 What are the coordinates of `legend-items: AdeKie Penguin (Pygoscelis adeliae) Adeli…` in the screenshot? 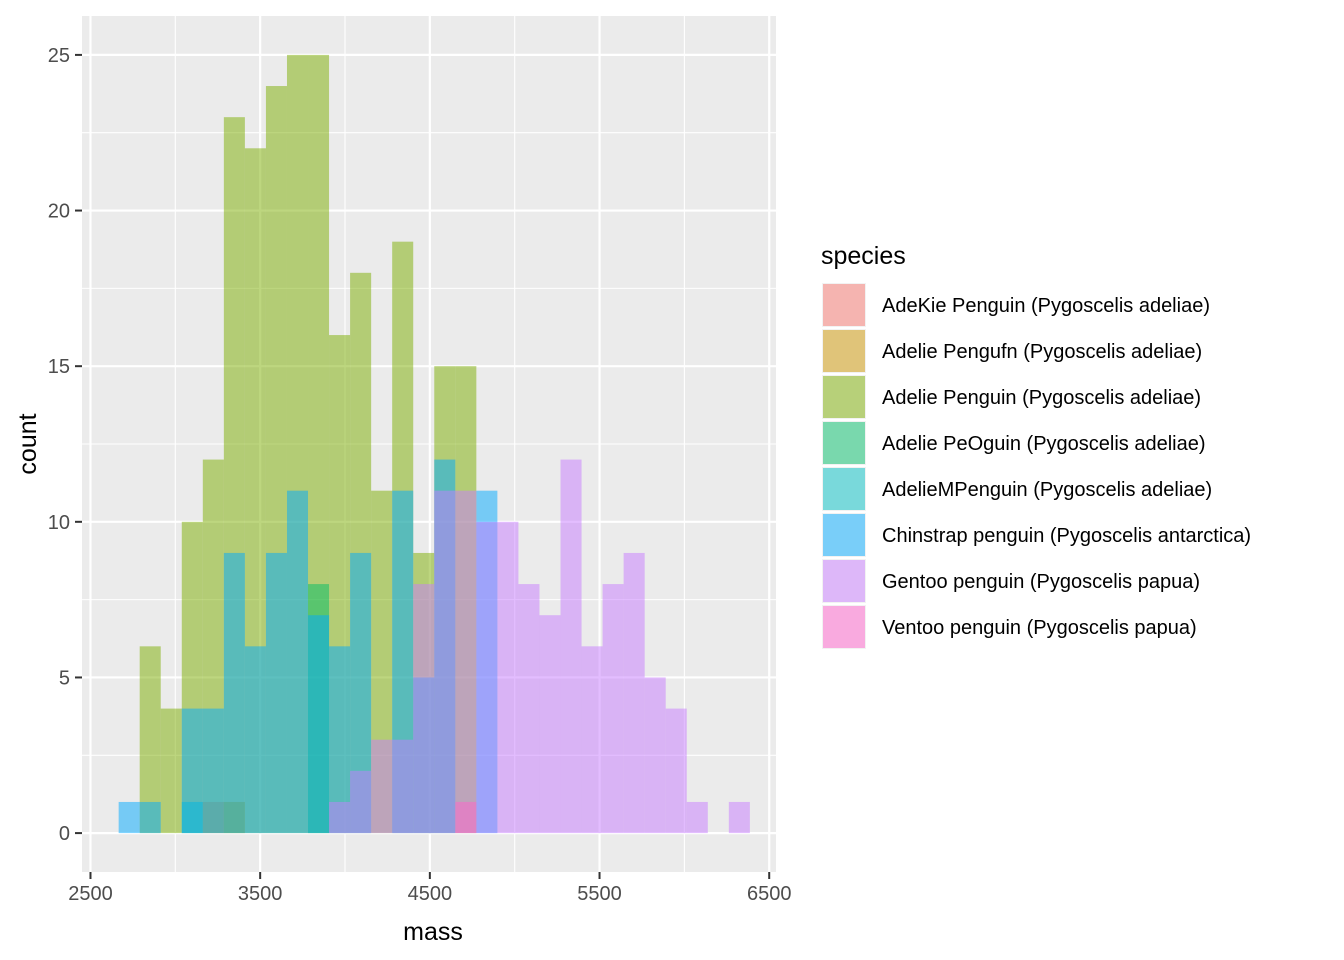 It's located at (1036, 466).